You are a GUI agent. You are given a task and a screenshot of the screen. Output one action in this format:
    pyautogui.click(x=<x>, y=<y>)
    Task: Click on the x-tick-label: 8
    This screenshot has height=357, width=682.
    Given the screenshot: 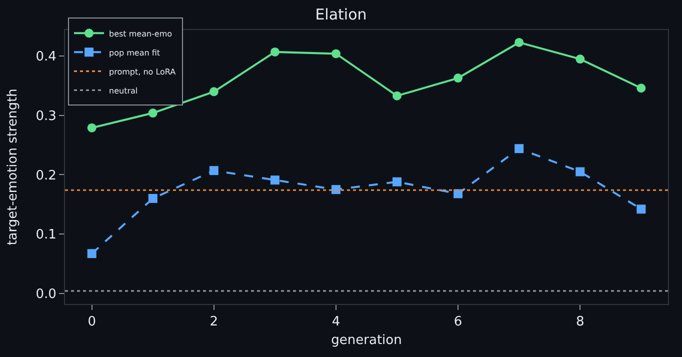 What is the action you would take?
    pyautogui.click(x=580, y=322)
    